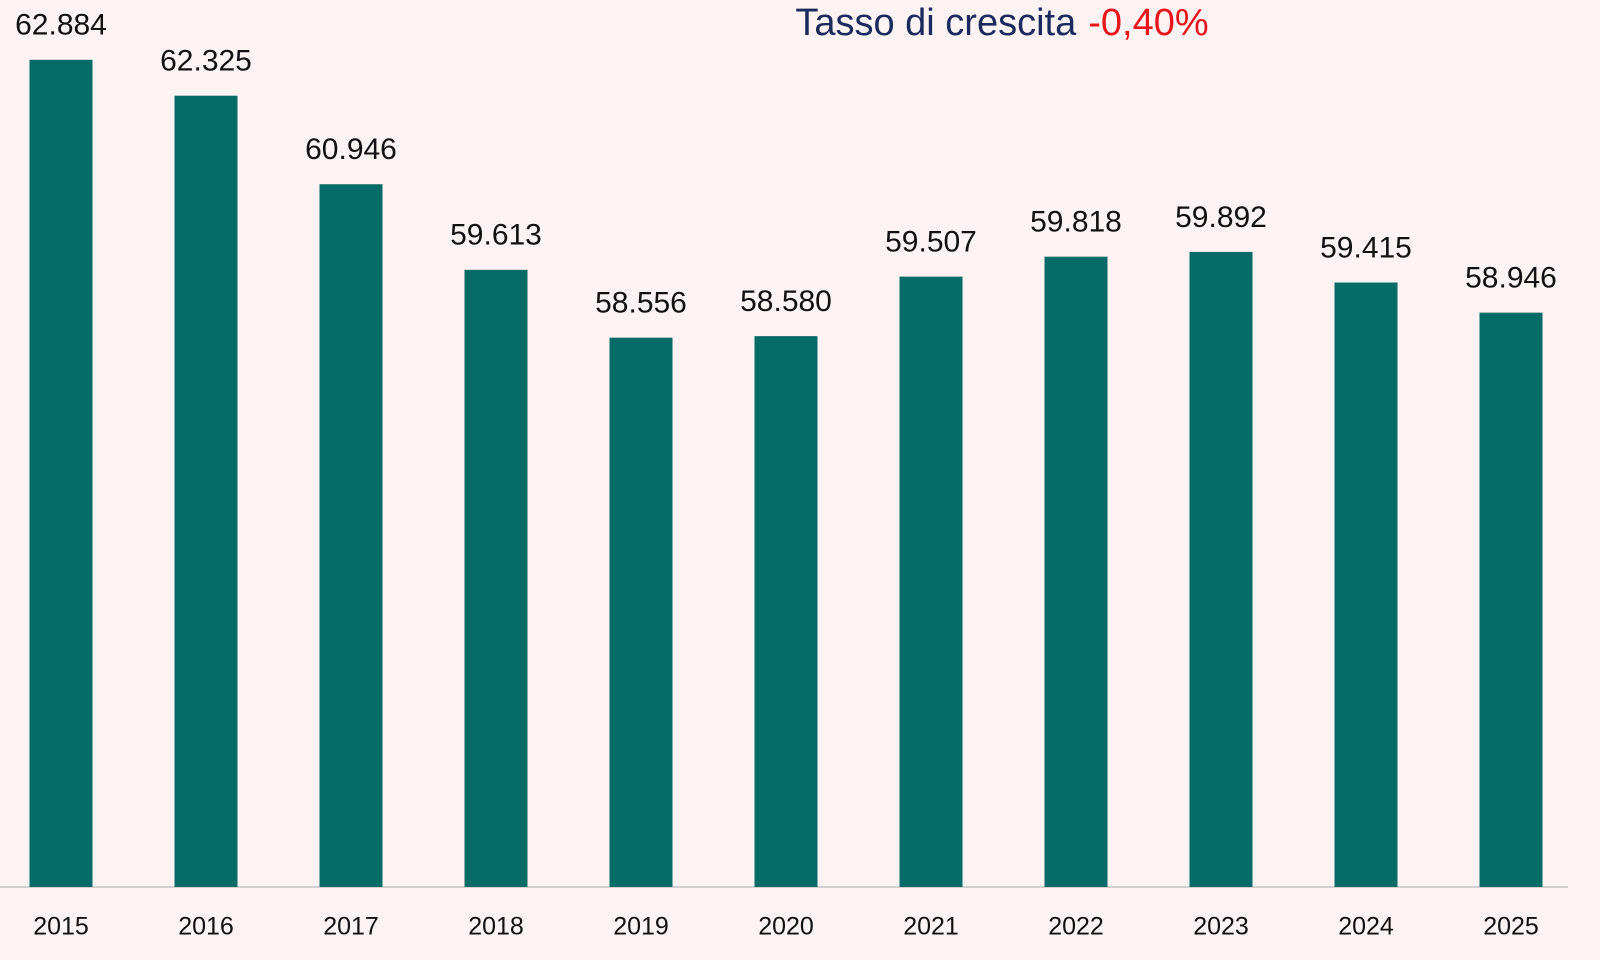  I want to click on data-label: 60.946, so click(351, 149).